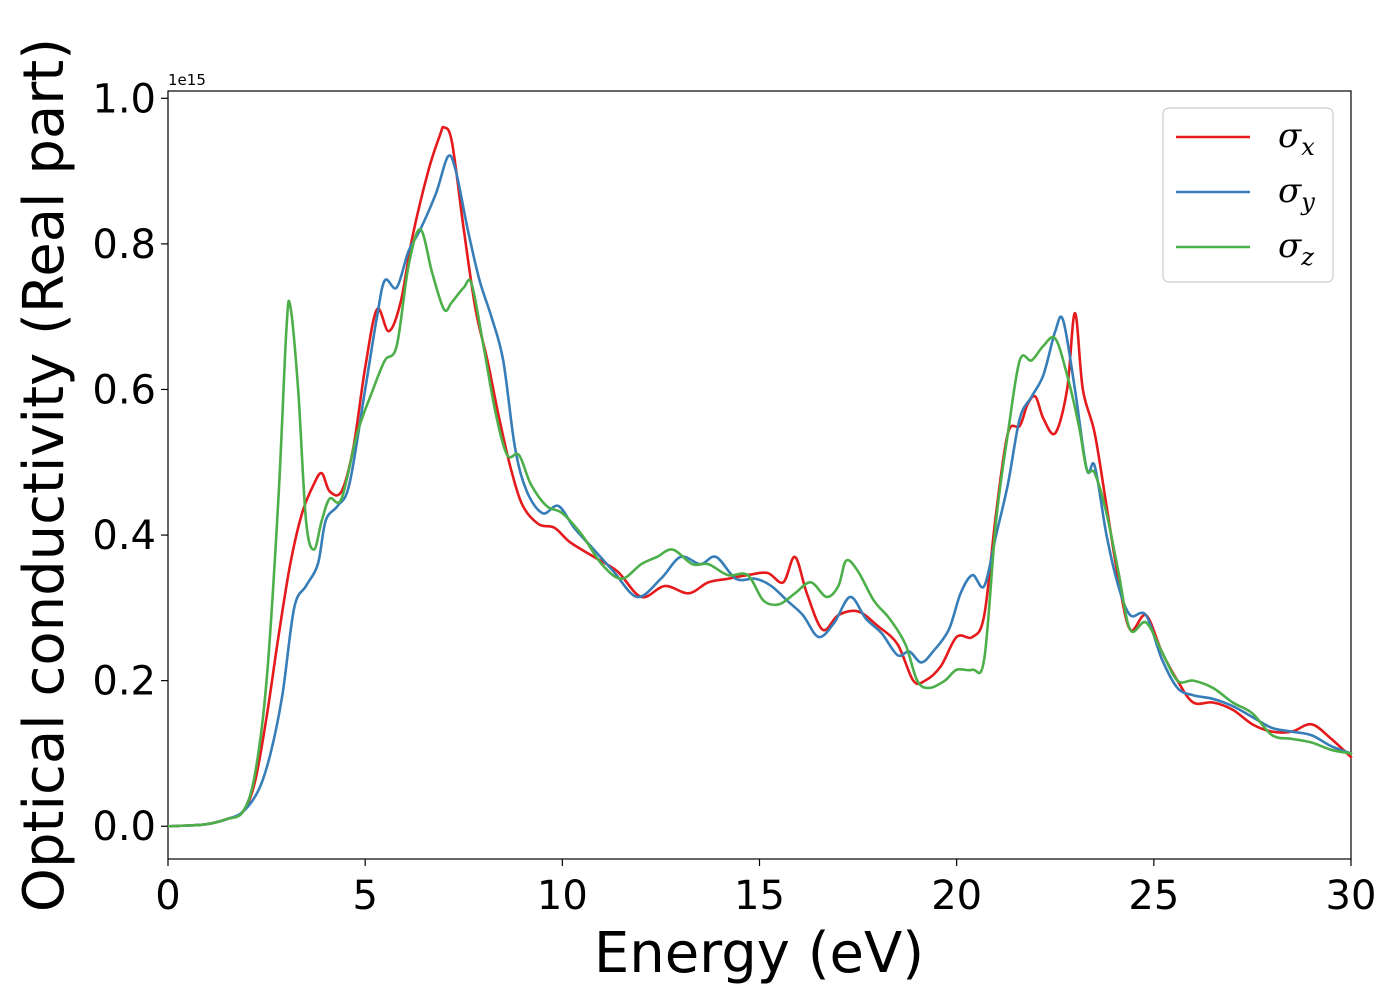 The width and height of the screenshot is (1400, 1000). What do you see at coordinates (759, 896) in the screenshot?
I see `x-tick-label: 15` at bounding box center [759, 896].